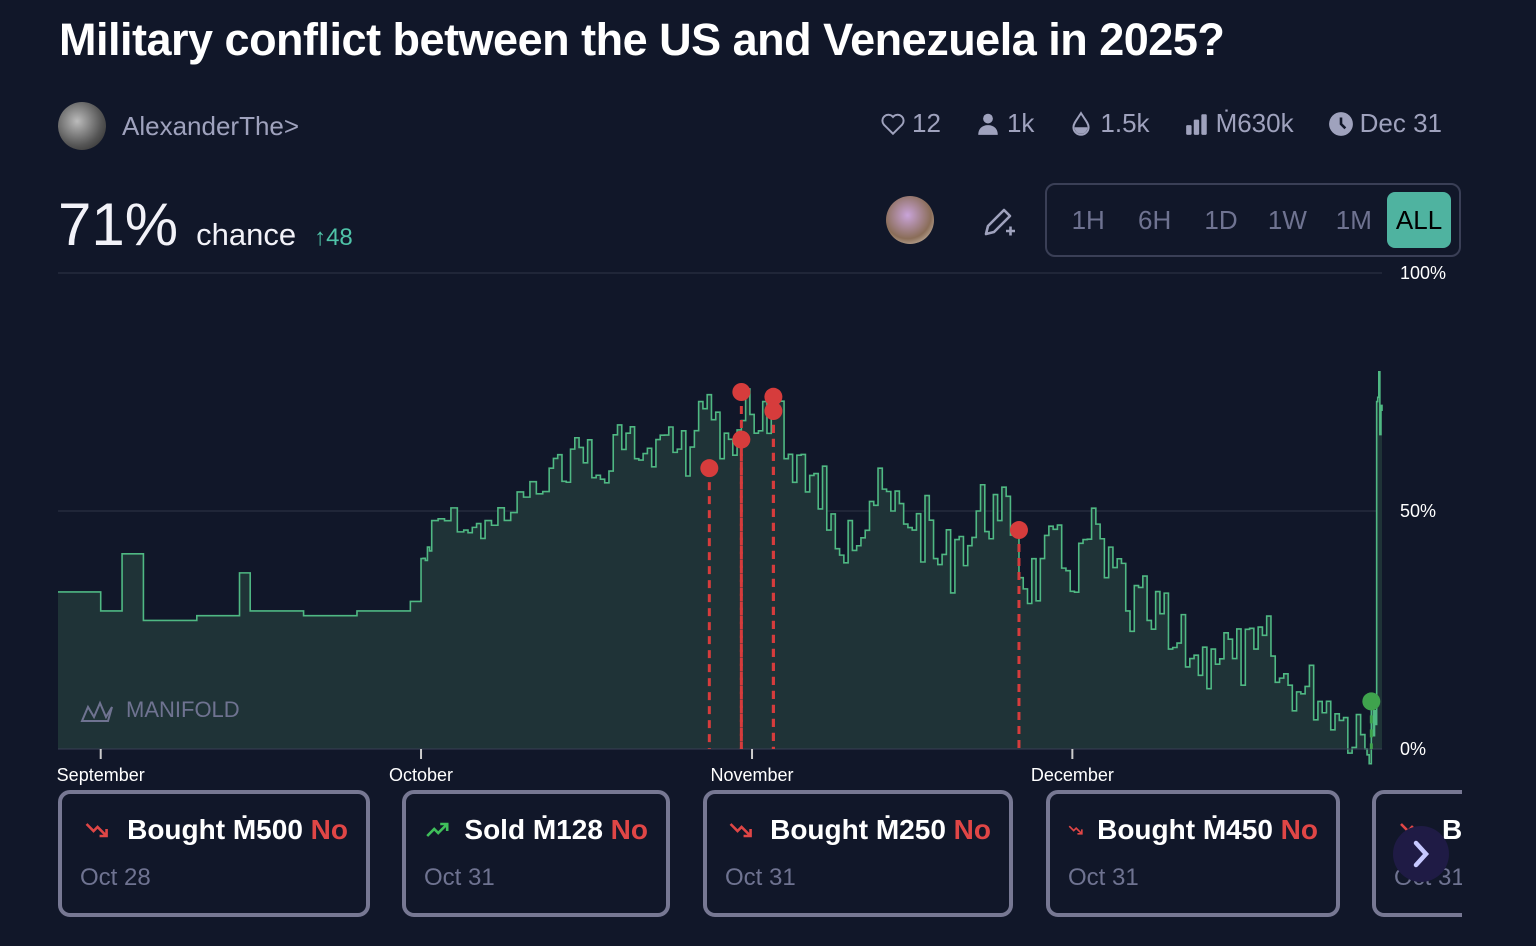  I want to click on volume-stat: Ṁ630k, so click(1239, 123).